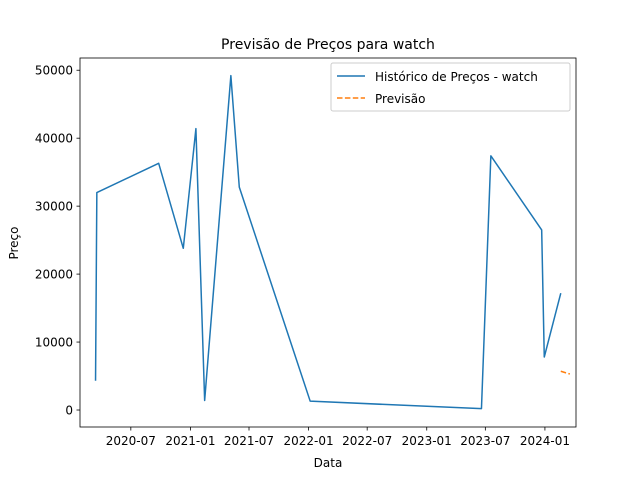 This screenshot has height=480, width=640. What do you see at coordinates (545, 441) in the screenshot?
I see `x-tick-label-7: 2024-01` at bounding box center [545, 441].